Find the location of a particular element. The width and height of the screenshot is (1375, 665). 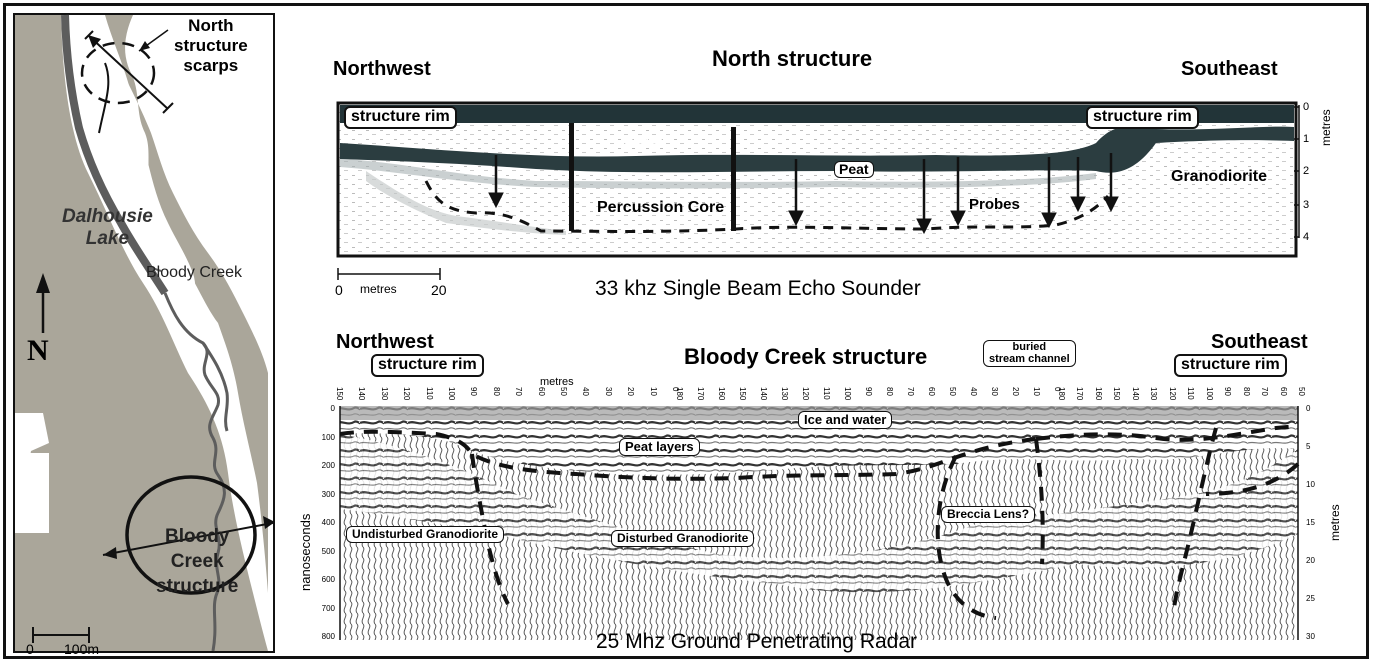

echo-scale-unit: metres is located at coordinates (378, 289).